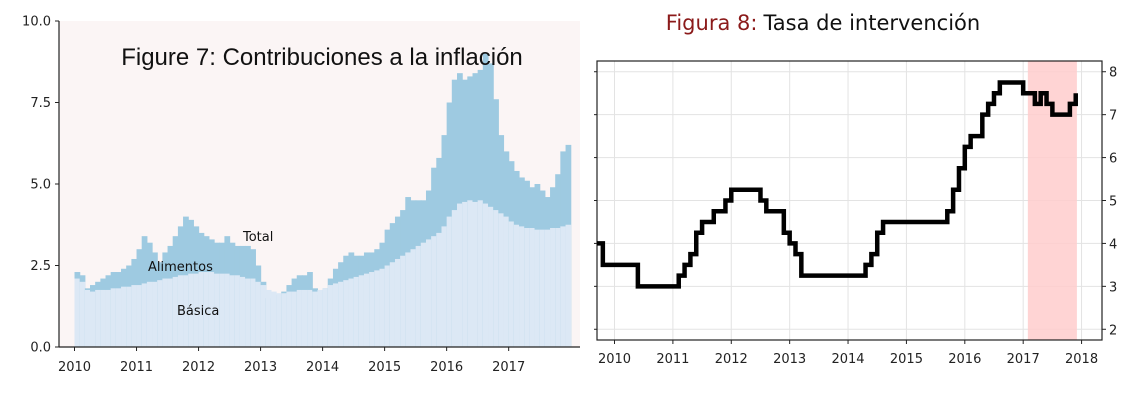  I want to click on y-tick-label: 5, so click(1113, 202).